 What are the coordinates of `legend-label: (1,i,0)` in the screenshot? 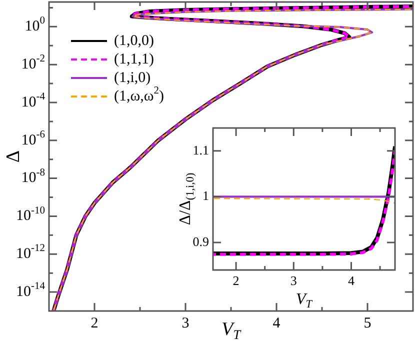 It's located at (132, 78).